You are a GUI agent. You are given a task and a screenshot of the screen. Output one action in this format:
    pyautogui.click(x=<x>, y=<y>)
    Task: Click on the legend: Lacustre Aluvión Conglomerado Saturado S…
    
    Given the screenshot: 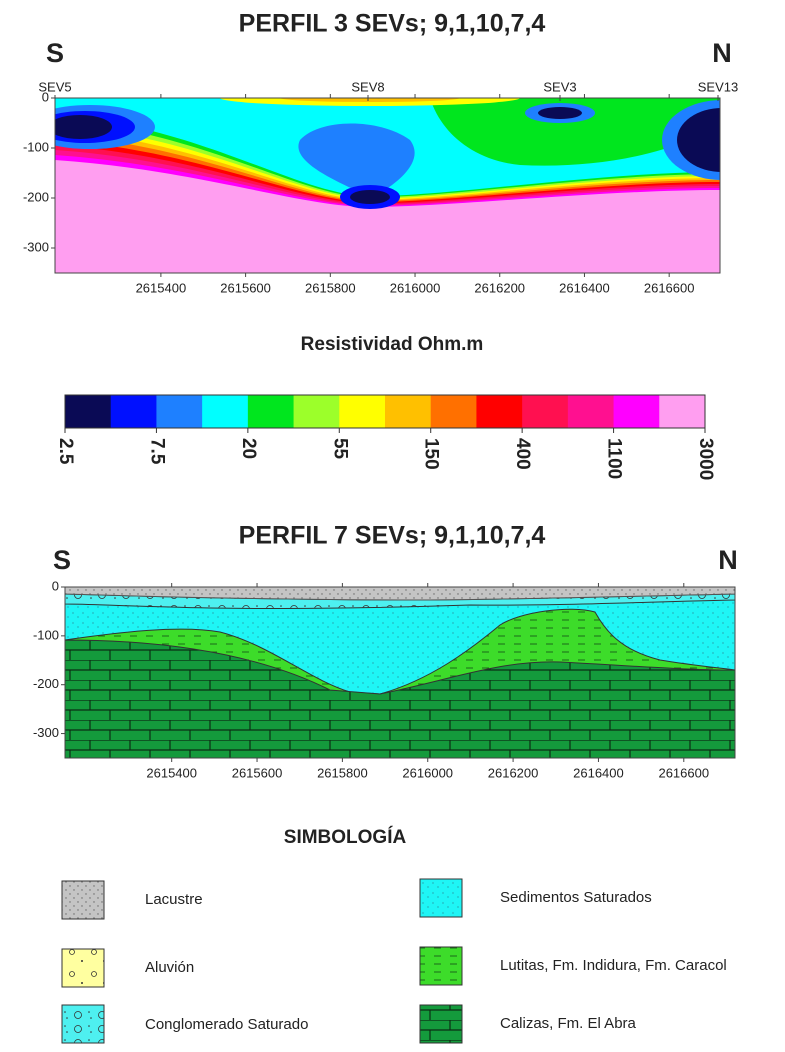 What is the action you would take?
    pyautogui.click(x=394, y=961)
    